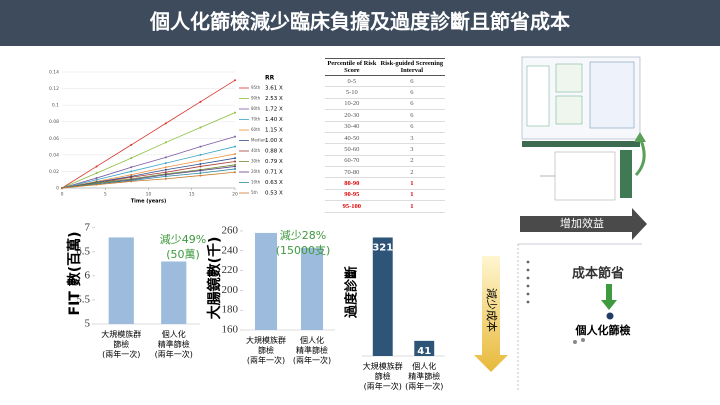 This screenshot has width=720, height=405. I want to click on table-cell: 30-40, so click(352, 127).